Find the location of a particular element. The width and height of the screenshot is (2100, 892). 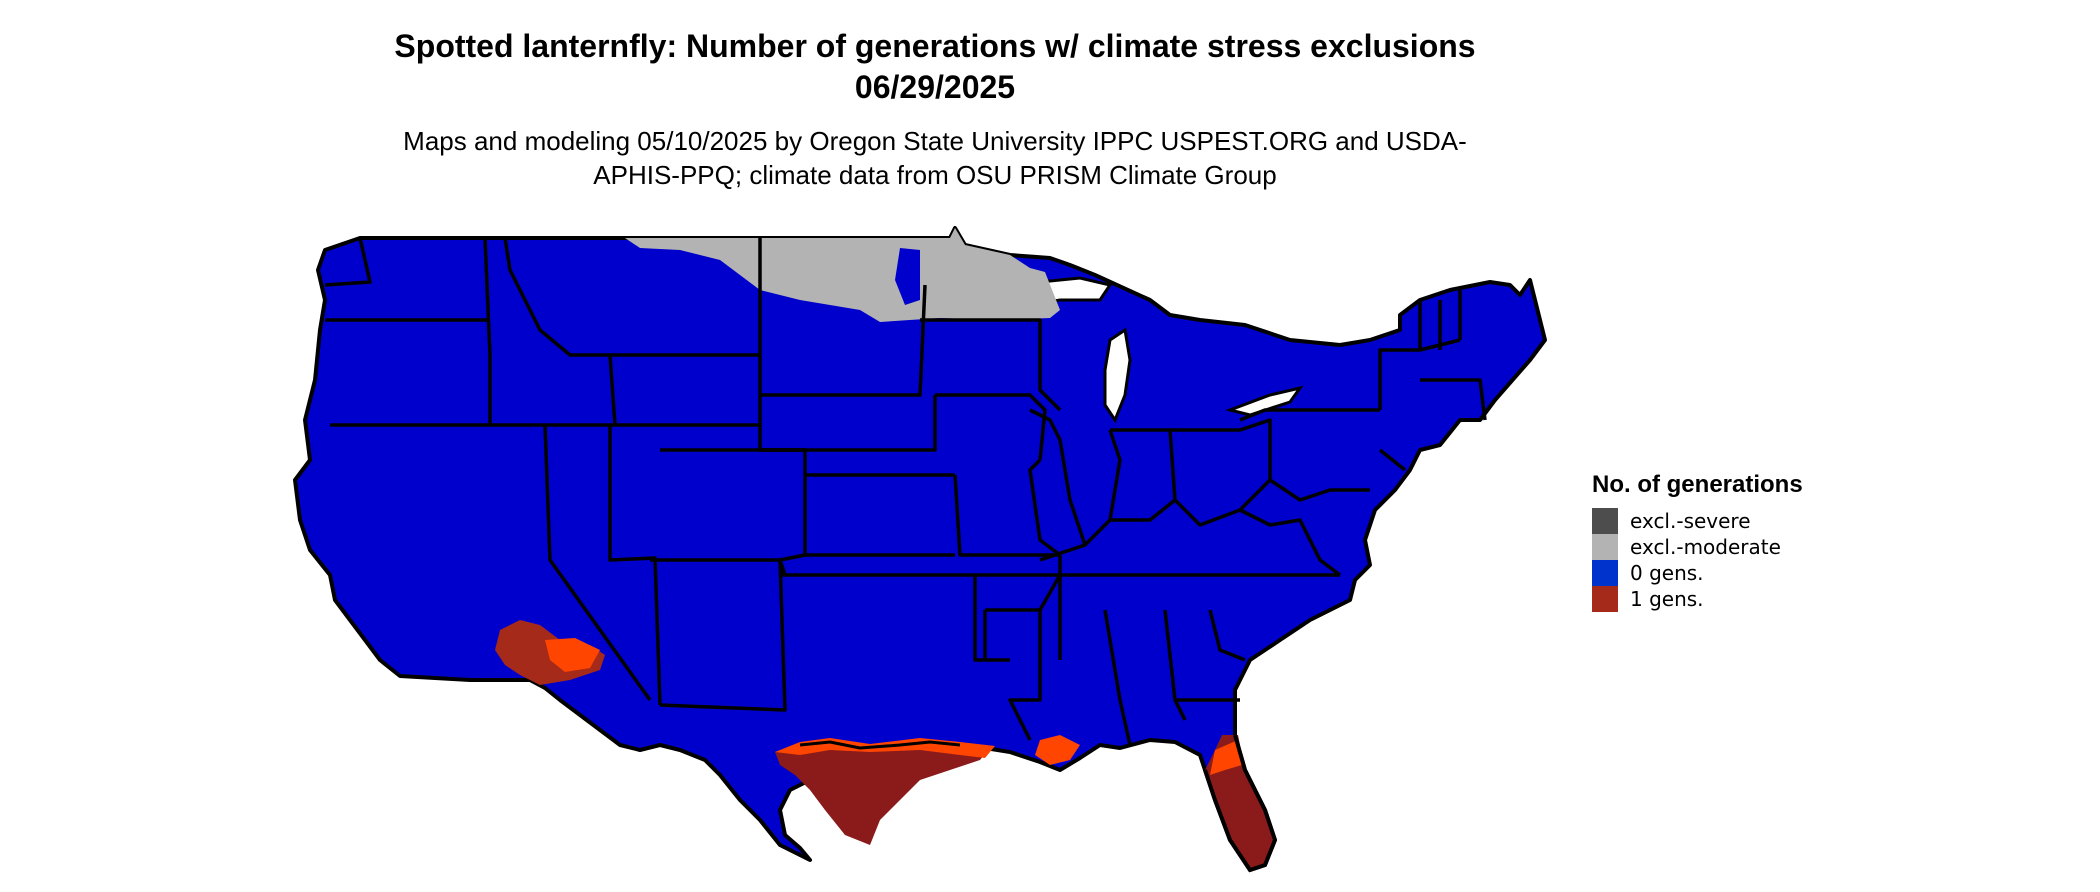

legend-item-excl-moderate: excl.-moderate is located at coordinates (1697, 547).